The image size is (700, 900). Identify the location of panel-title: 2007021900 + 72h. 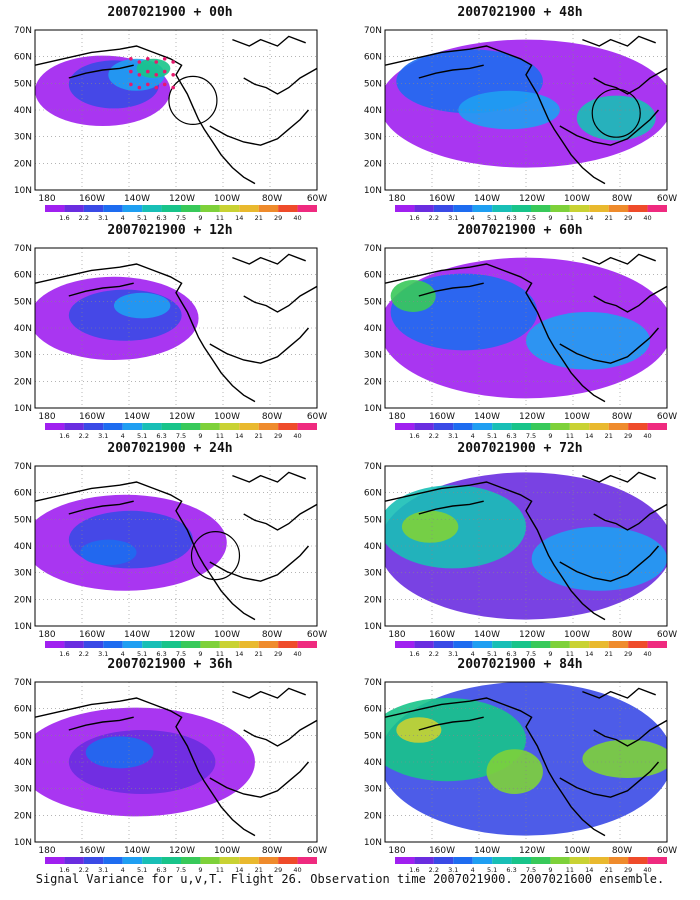
(520, 448).